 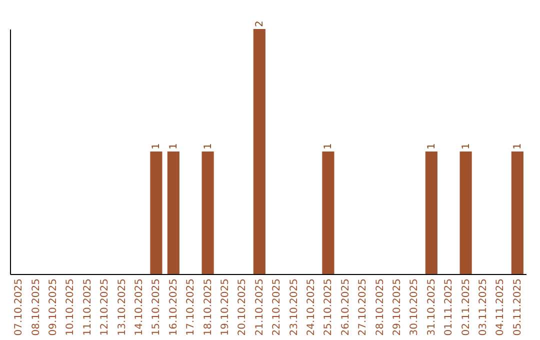 I want to click on x-tick-label: 09.10.2025, so click(x=53, y=307).